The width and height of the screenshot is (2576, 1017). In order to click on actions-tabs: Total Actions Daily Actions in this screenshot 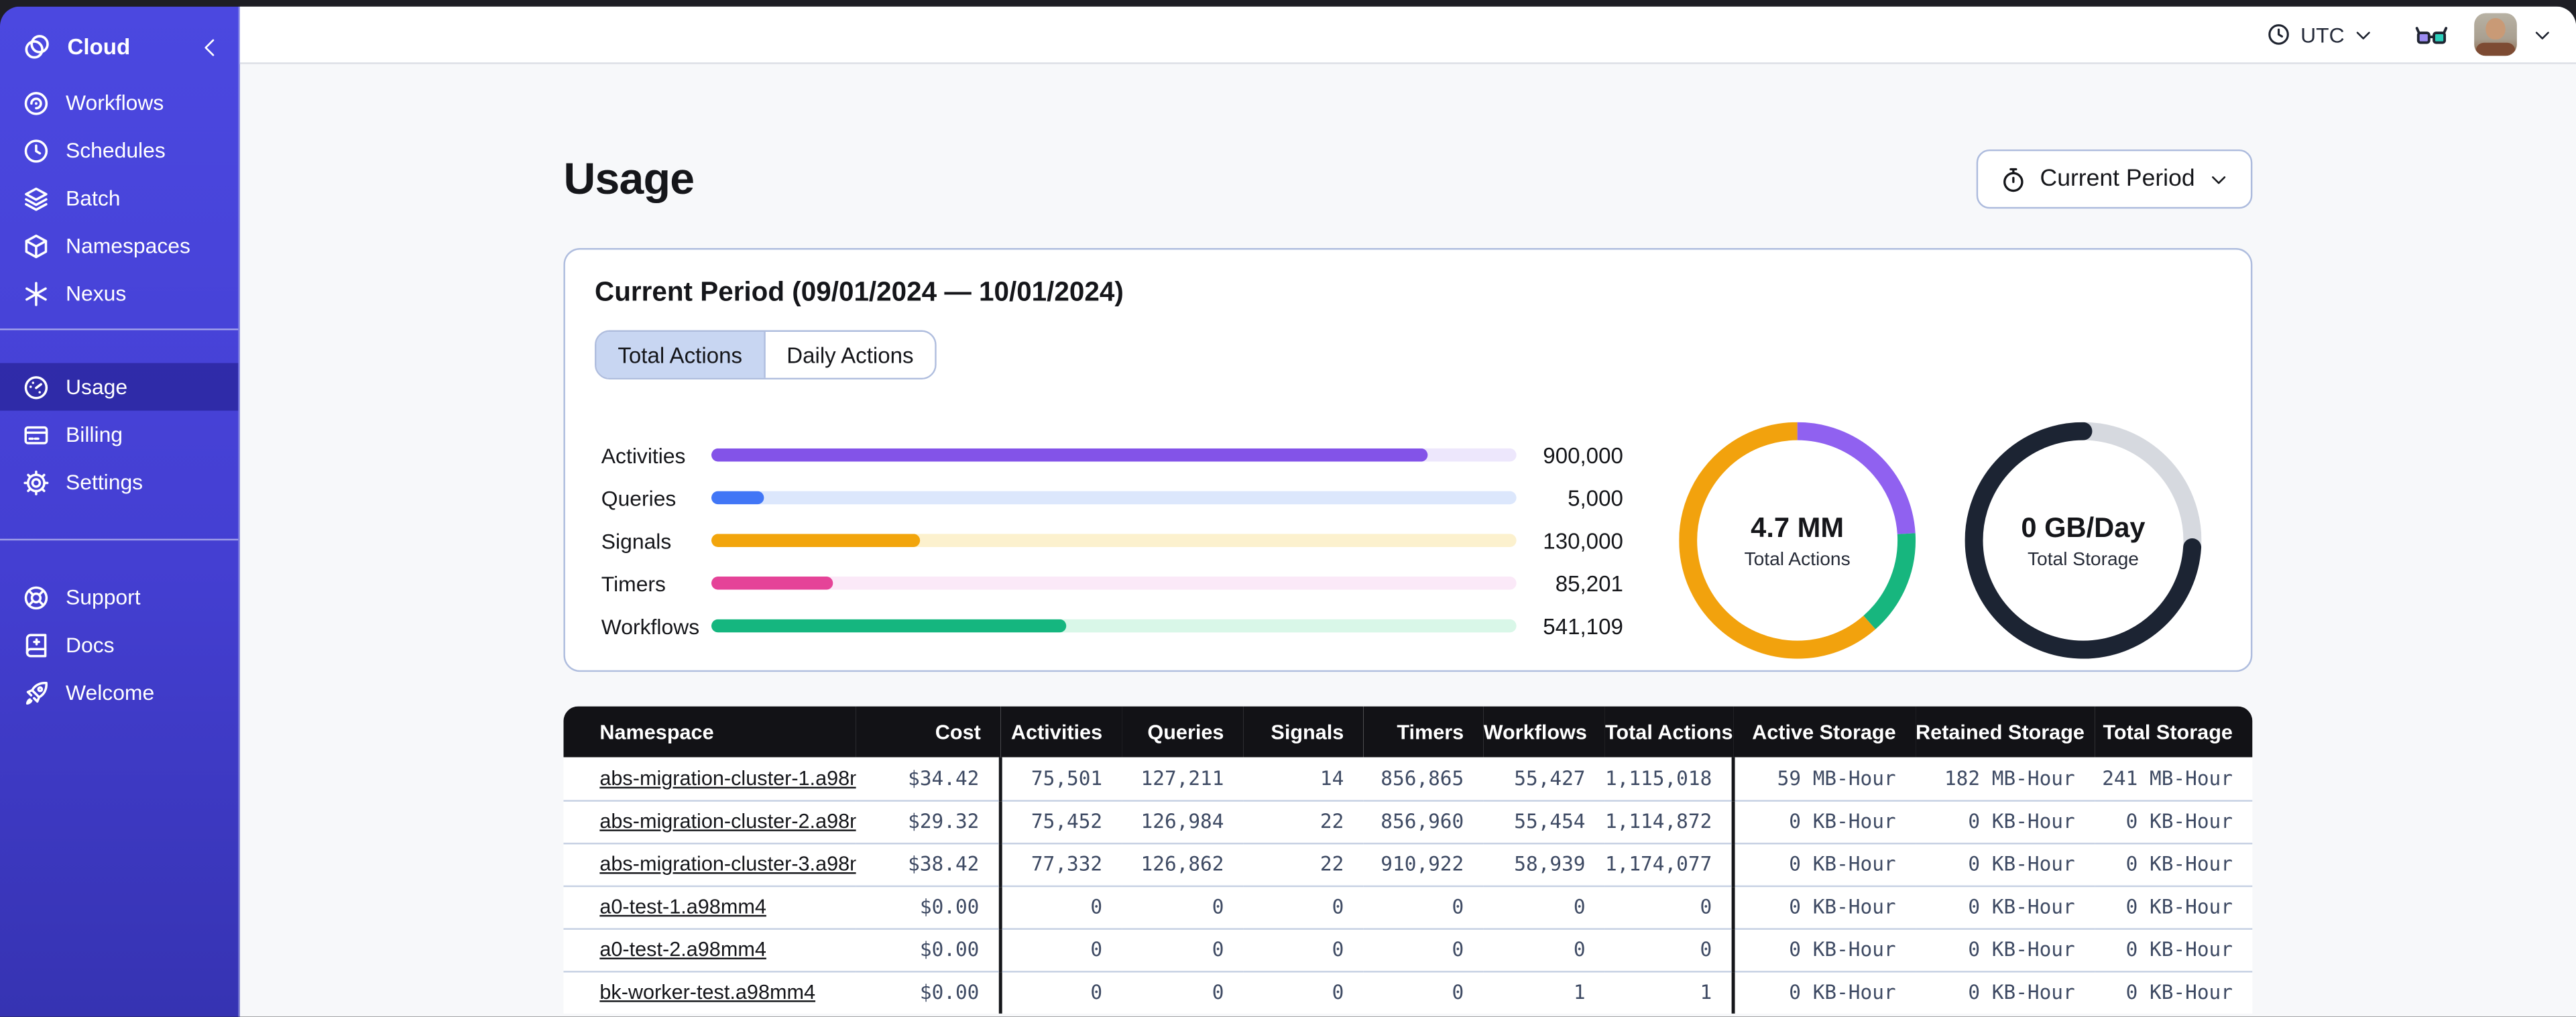, I will do `click(766, 355)`.